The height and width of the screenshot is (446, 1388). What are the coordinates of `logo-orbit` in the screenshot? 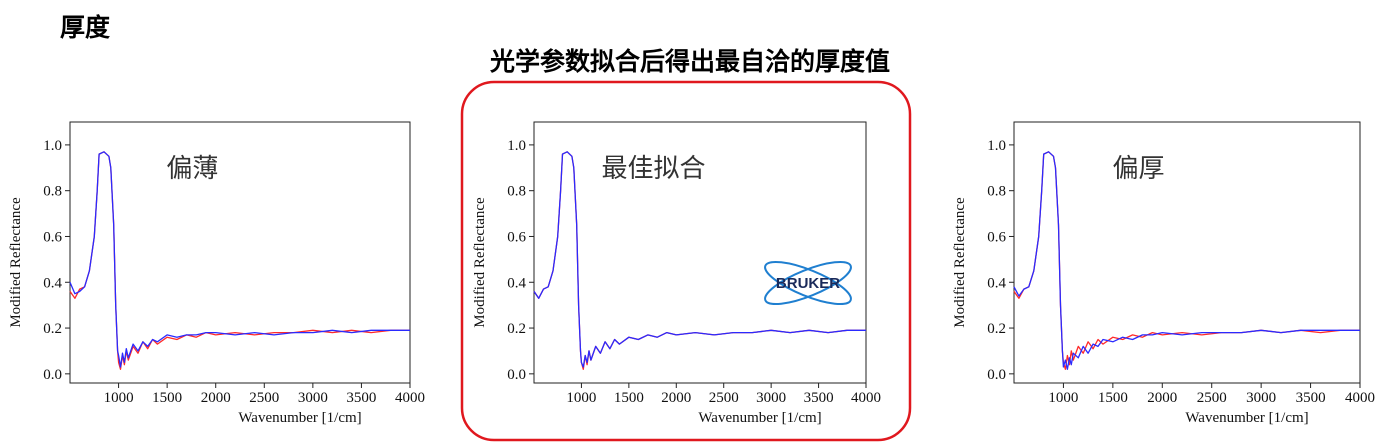 It's located at (808, 283).